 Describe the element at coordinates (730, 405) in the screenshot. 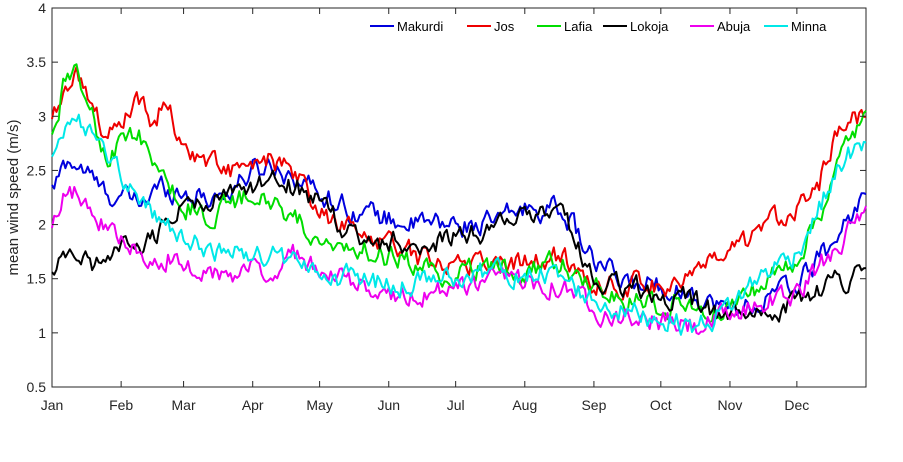

I see `x-tick-label: Nov` at that location.